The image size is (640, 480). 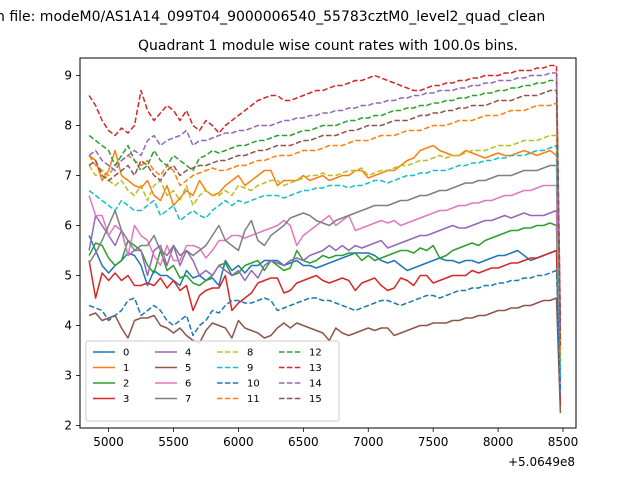 What do you see at coordinates (68, 276) in the screenshot?
I see `y-tick-label: 5` at bounding box center [68, 276].